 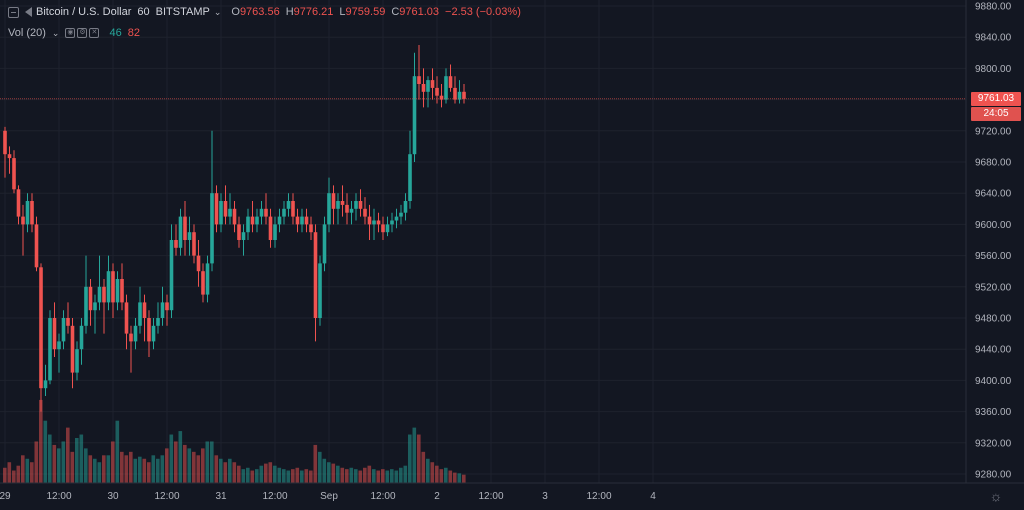 What do you see at coordinates (27, 33) in the screenshot?
I see `volume-label: Vol (20)` at bounding box center [27, 33].